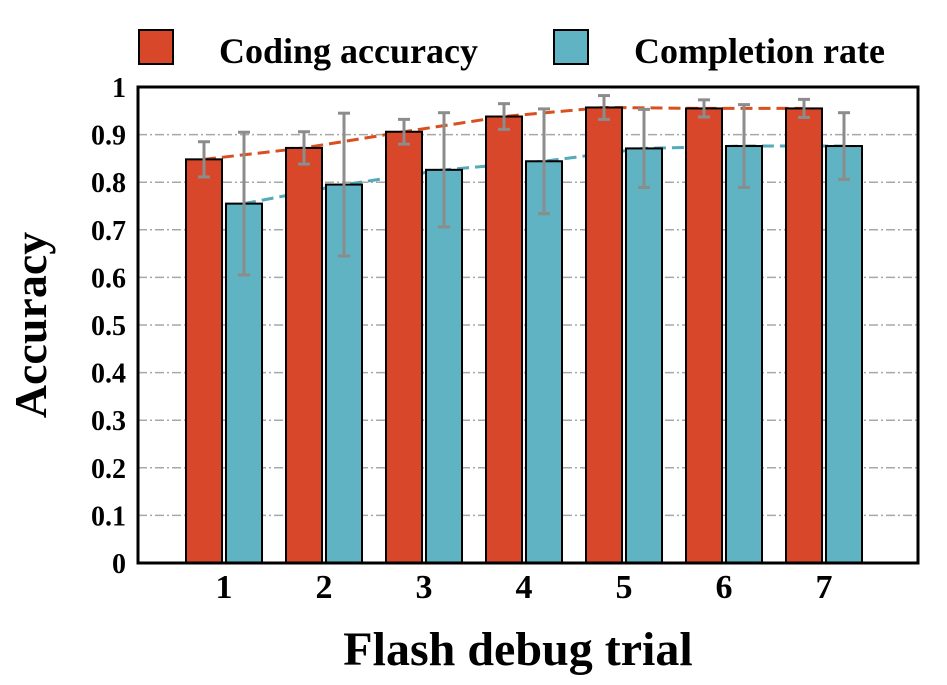 The image size is (947, 685). I want to click on y-tick-label: 0, so click(119, 564).